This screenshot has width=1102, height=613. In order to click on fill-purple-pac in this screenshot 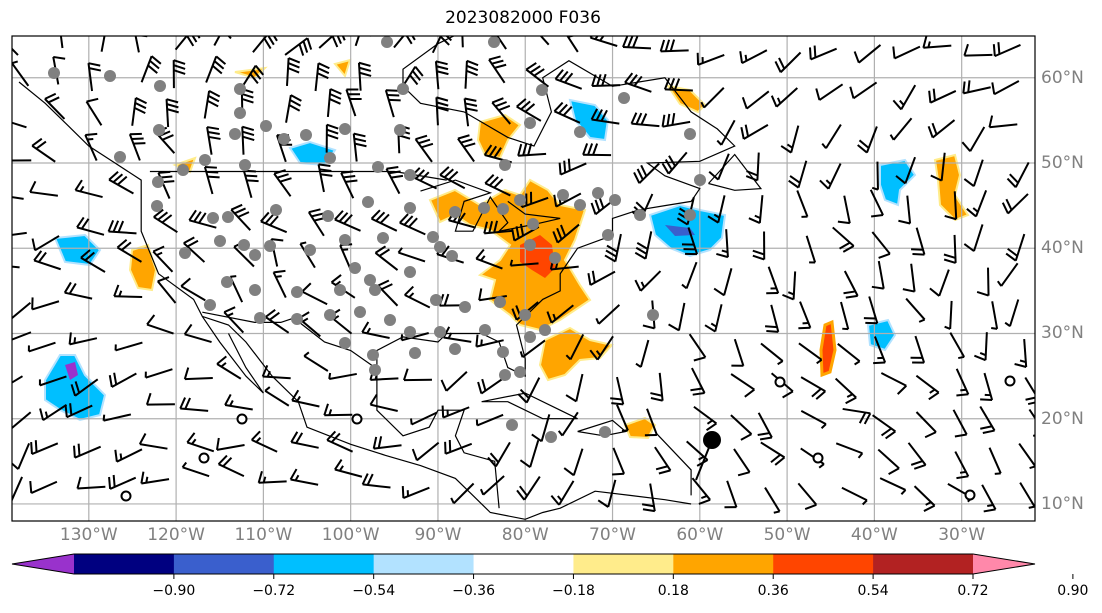, I will do `click(71, 371)`.